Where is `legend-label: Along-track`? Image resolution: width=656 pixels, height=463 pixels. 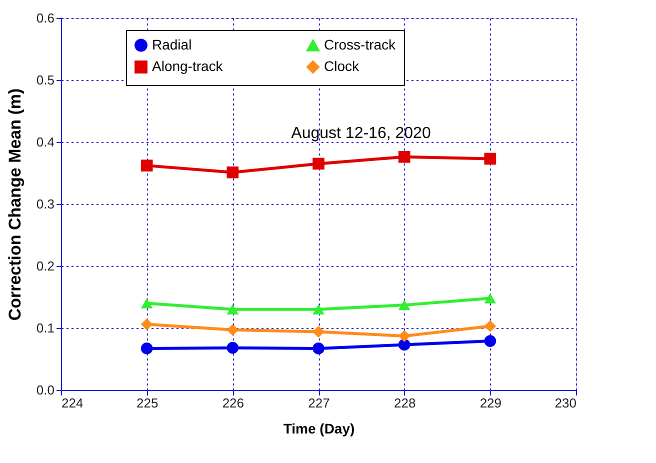
legend-label: Along-track is located at coordinates (188, 66).